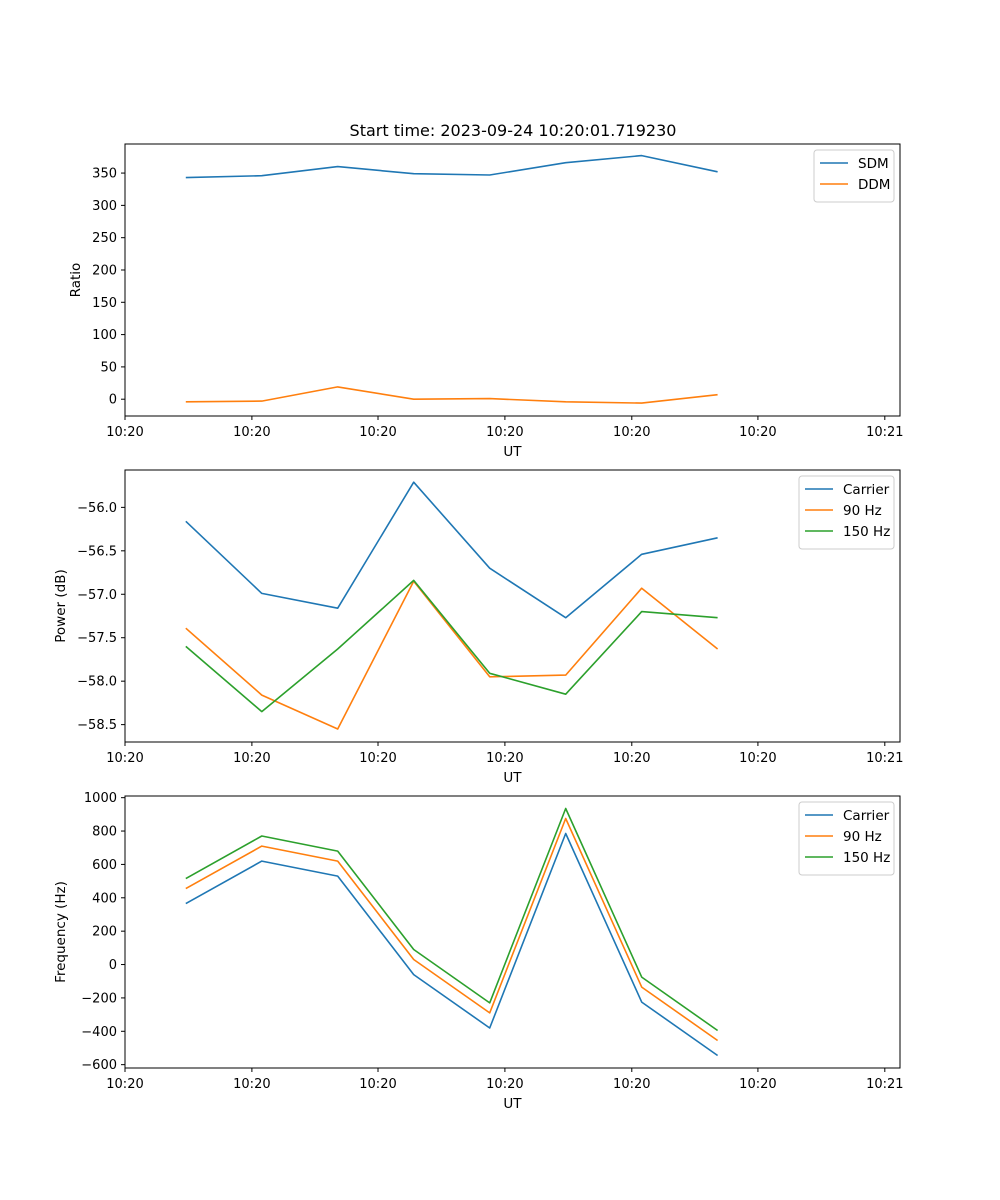 The height and width of the screenshot is (1200, 1000). I want to click on legend-label: DDM, so click(874, 185).